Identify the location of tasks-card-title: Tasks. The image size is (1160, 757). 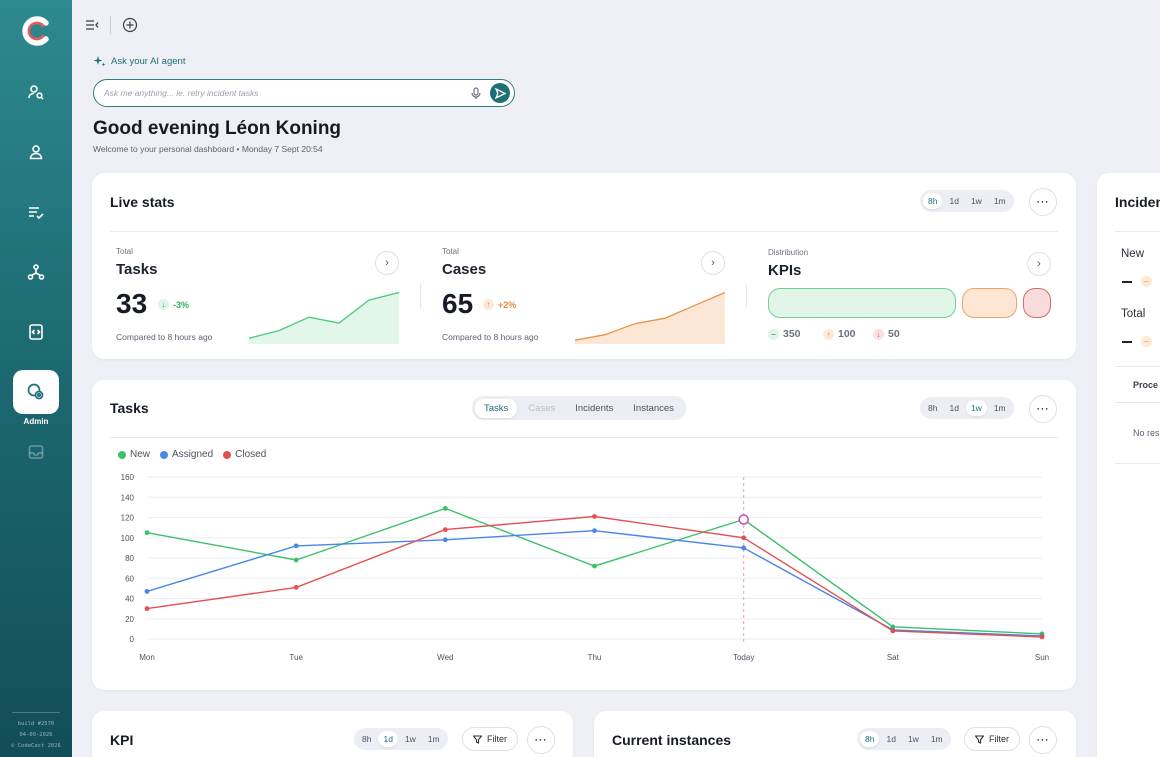
(129, 408).